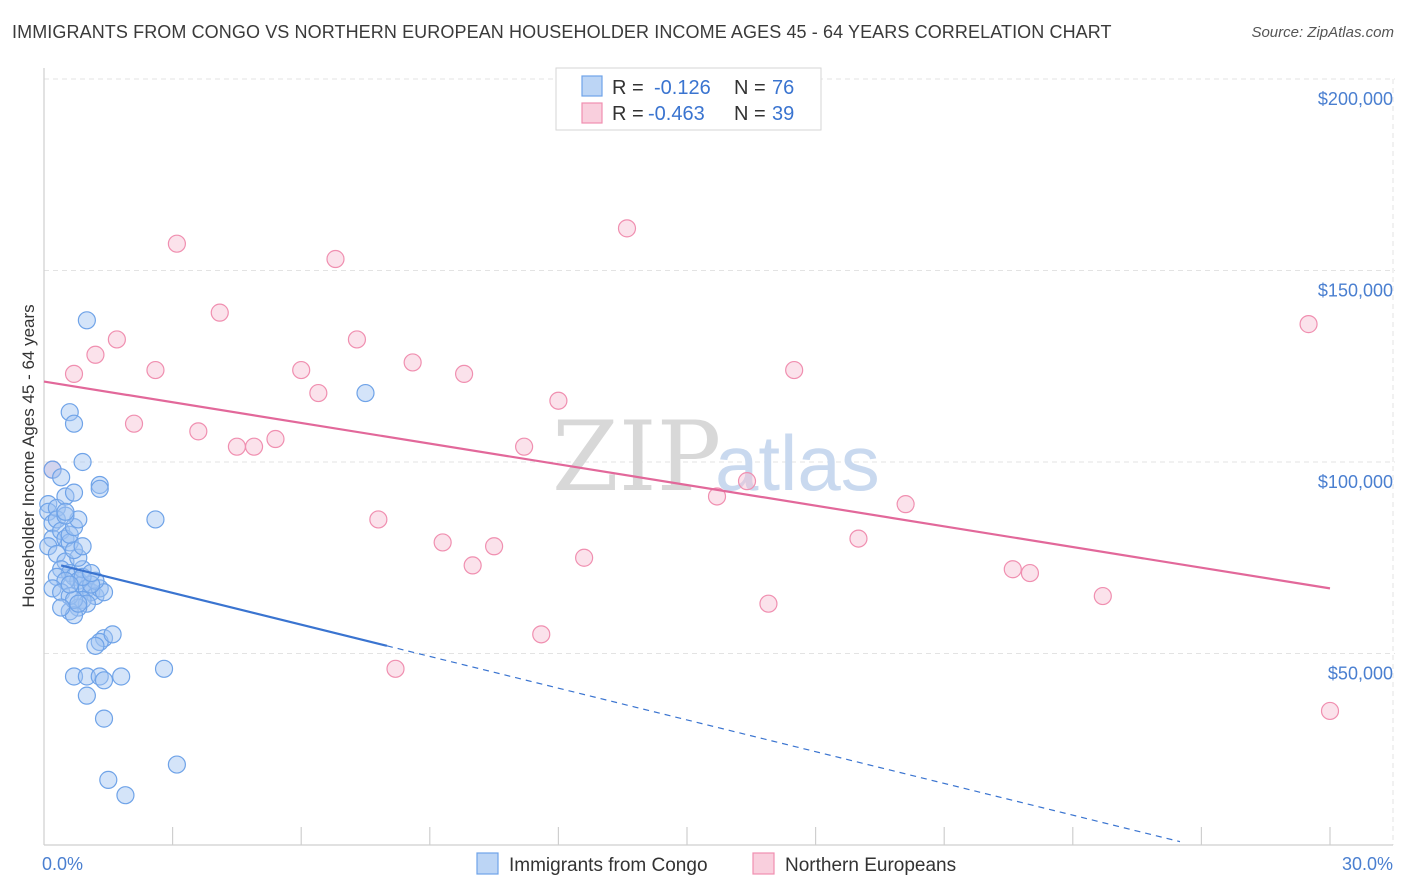 The width and height of the screenshot is (1406, 892). Describe the element at coordinates (1355, 482) in the screenshot. I see `y-tick-label: $100,000` at that location.